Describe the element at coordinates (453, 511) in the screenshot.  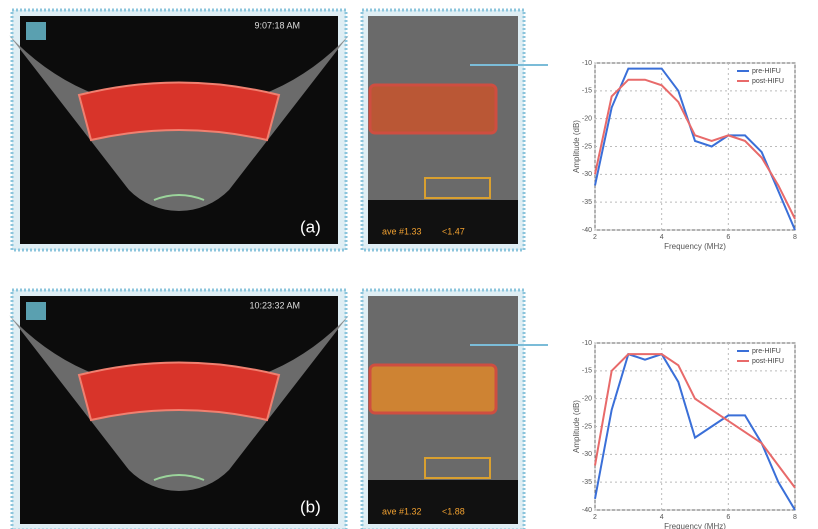
I see `readout: <1.88` at that location.